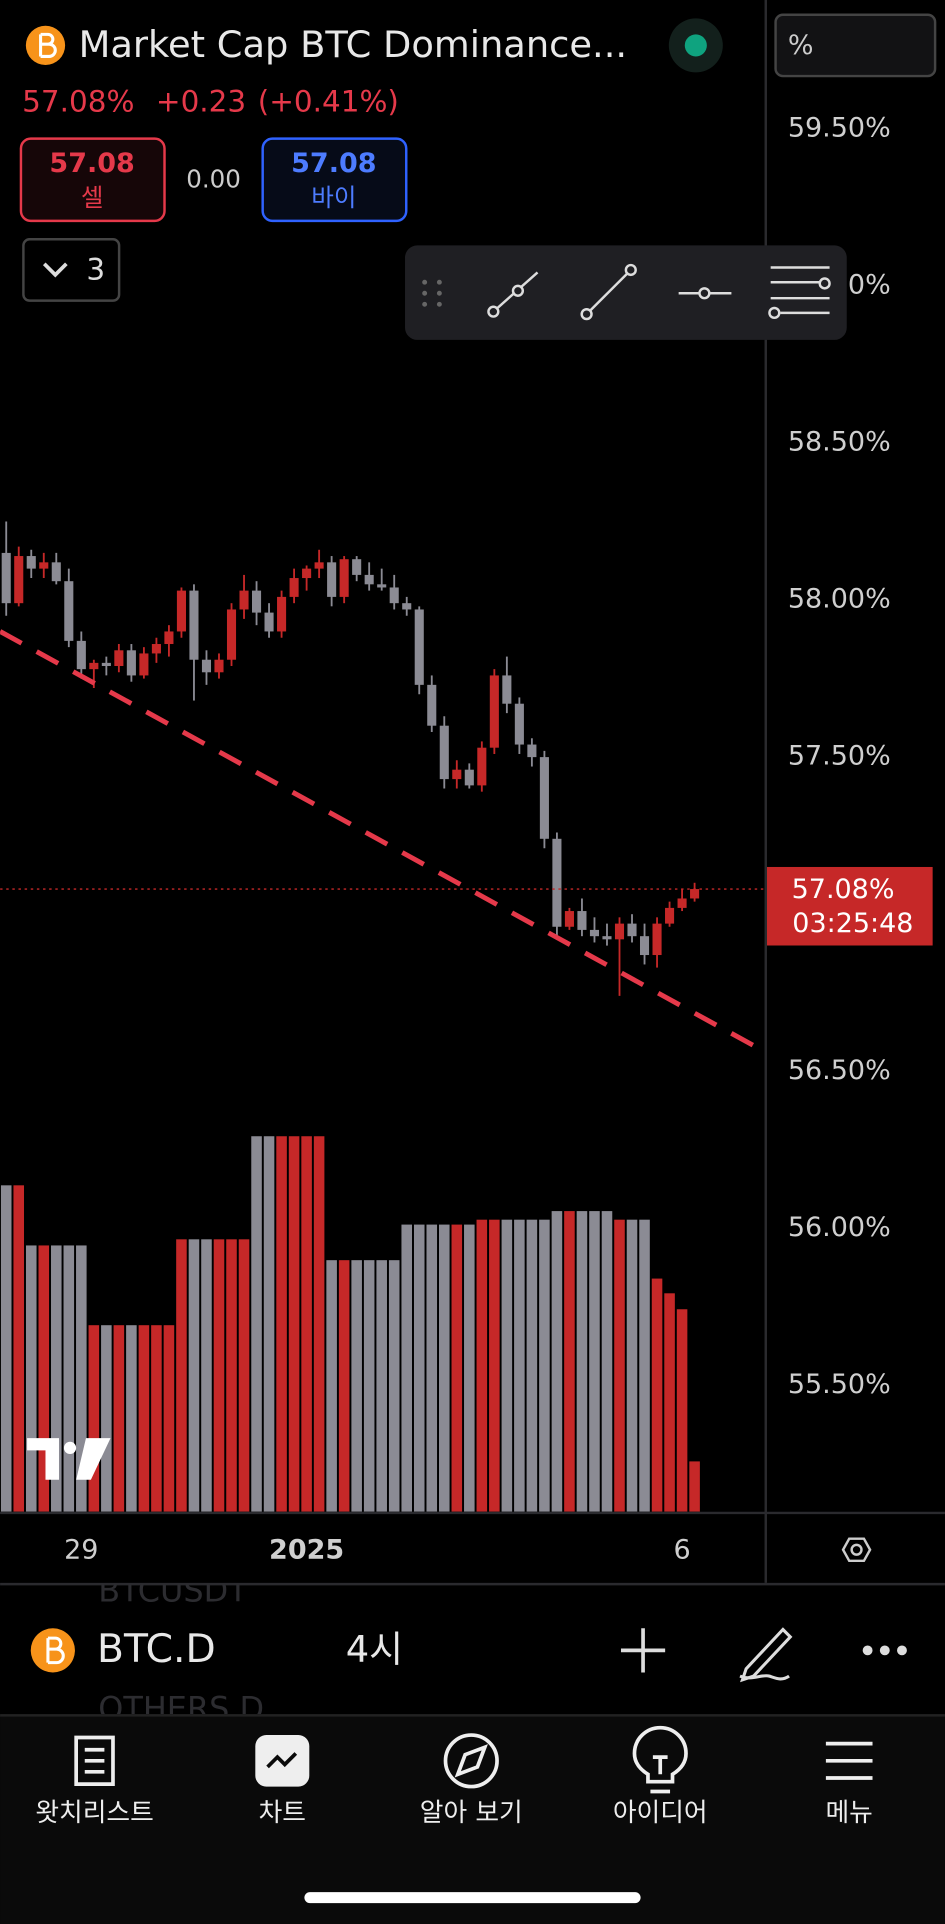 The width and height of the screenshot is (945, 1924). Describe the element at coordinates (71, 270) in the screenshot. I see `indicator-toggle` at that location.